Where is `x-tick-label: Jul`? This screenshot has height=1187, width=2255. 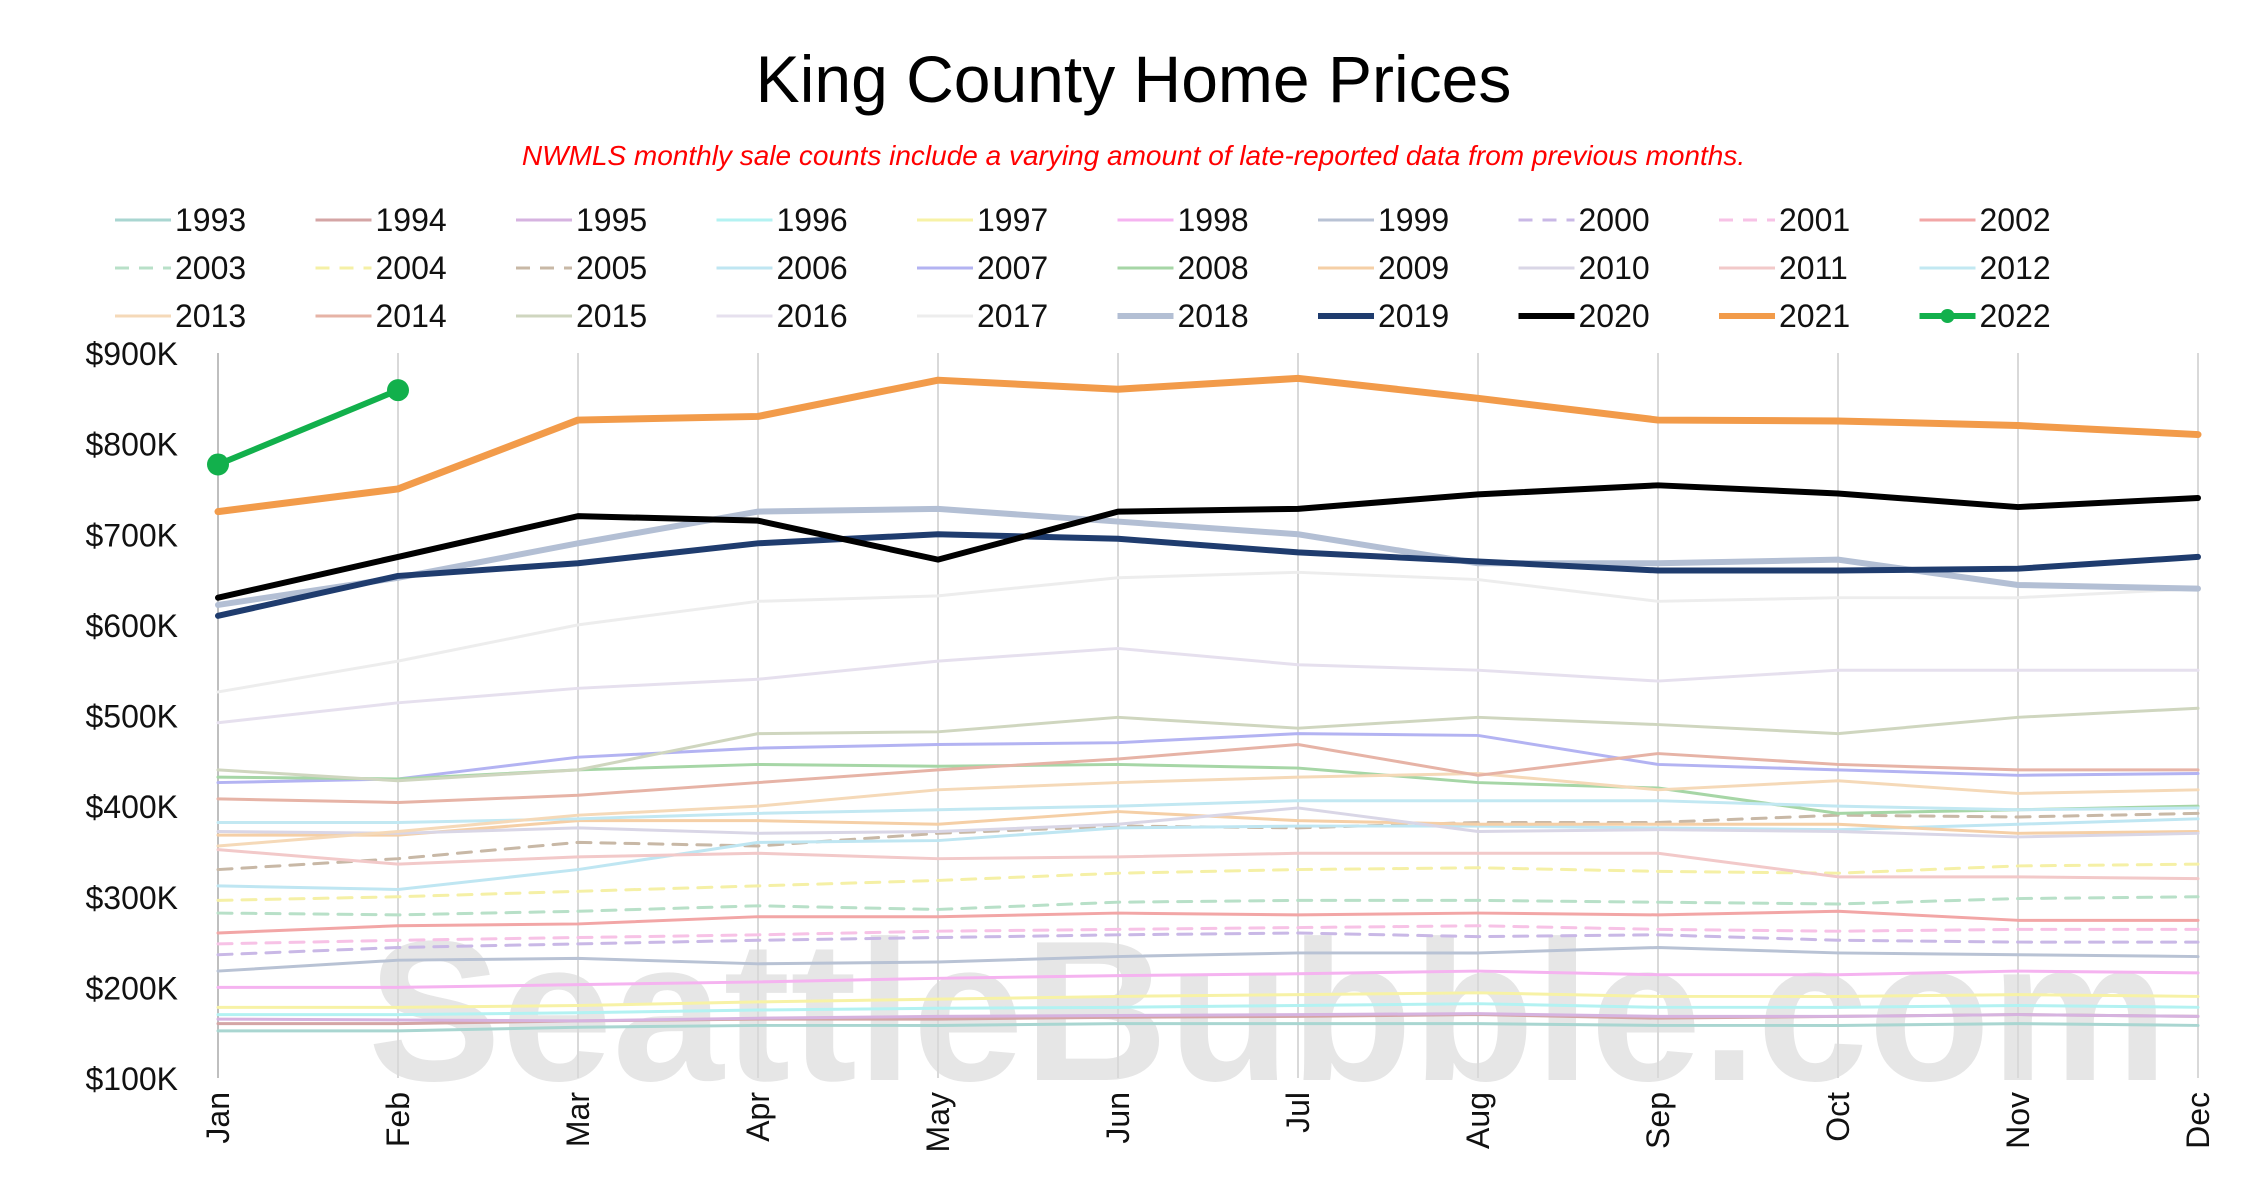 x-tick-label: Jul is located at coordinates (1298, 1112).